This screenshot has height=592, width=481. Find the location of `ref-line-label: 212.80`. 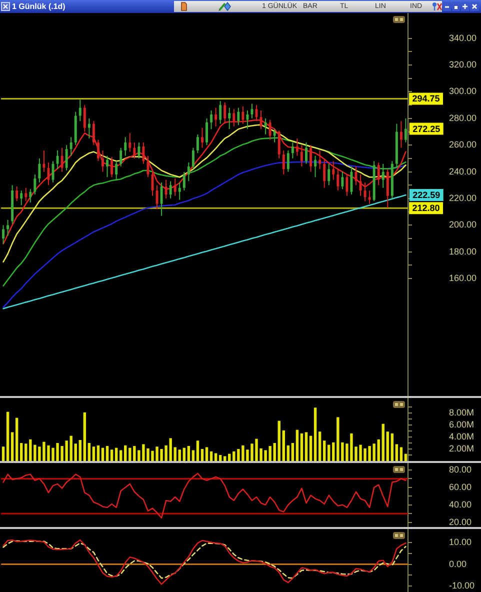

ref-line-label: 212.80 is located at coordinates (426, 208).